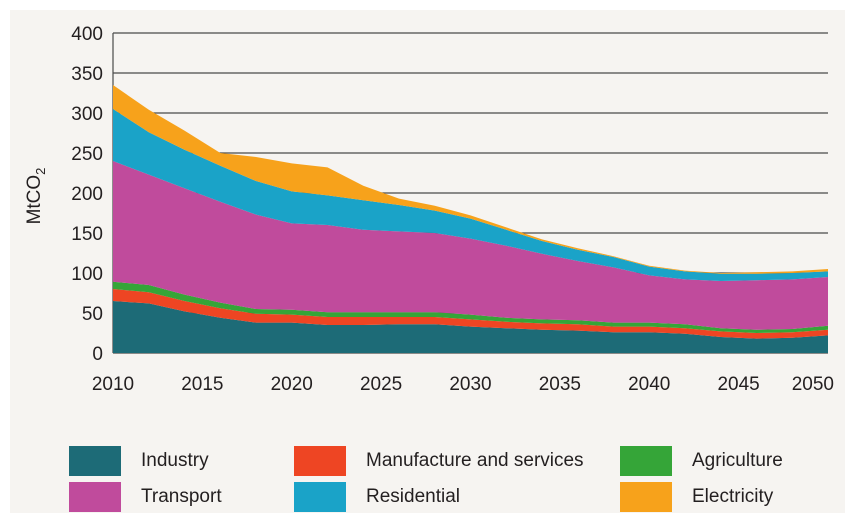 This screenshot has width=855, height=523. Describe the element at coordinates (97, 354) in the screenshot. I see `y-tick-label: 0` at that location.